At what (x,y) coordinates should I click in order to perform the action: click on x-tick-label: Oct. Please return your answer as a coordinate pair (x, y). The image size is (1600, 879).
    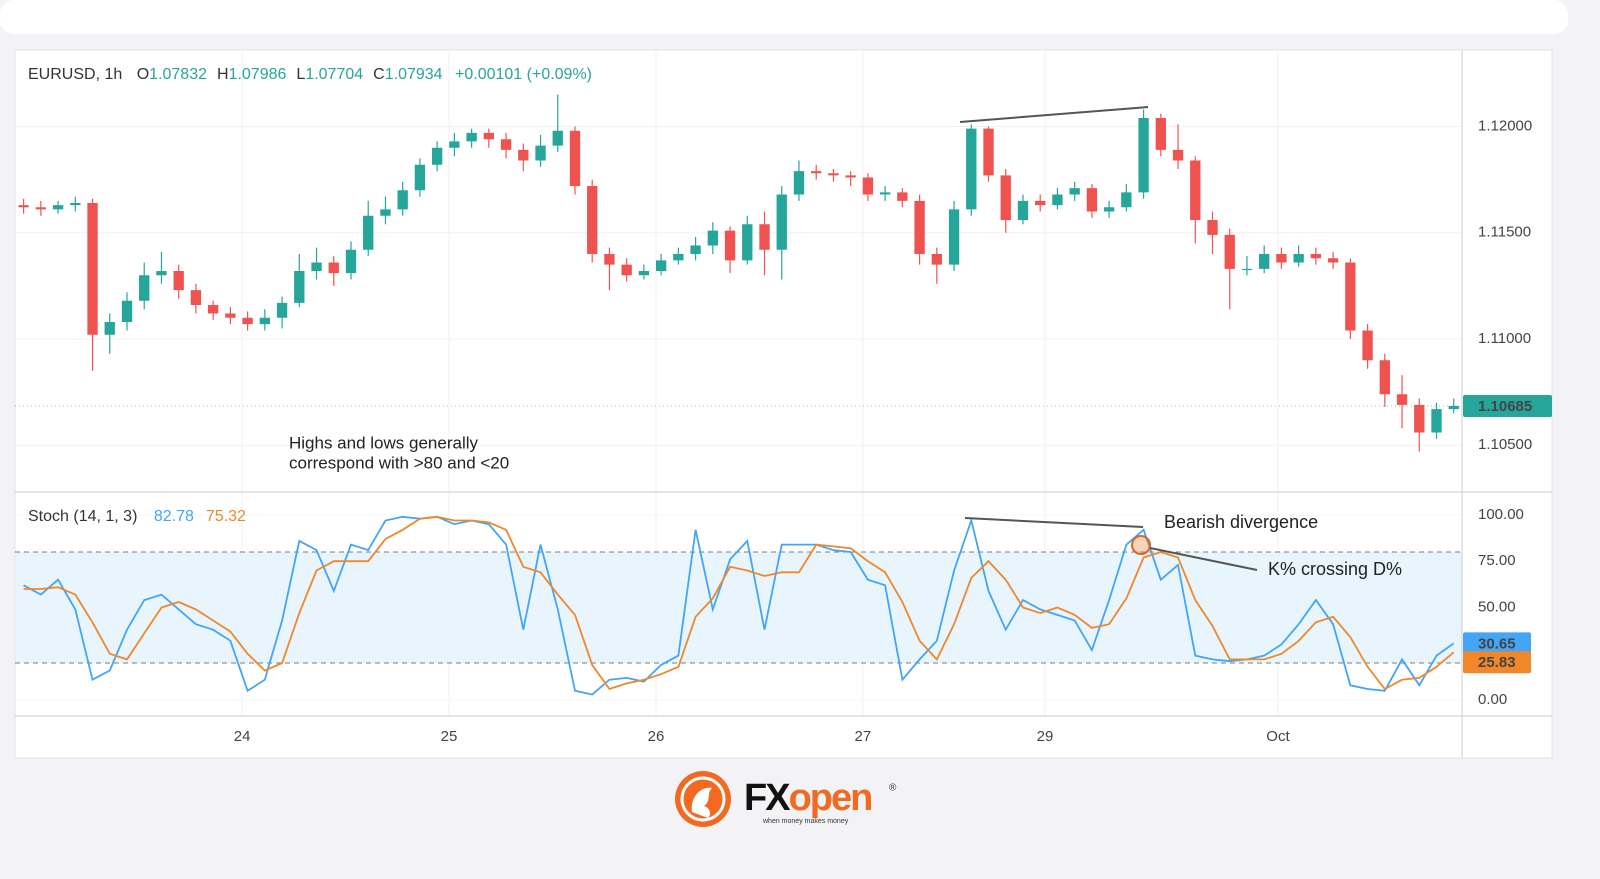
    Looking at the image, I should click on (1278, 736).